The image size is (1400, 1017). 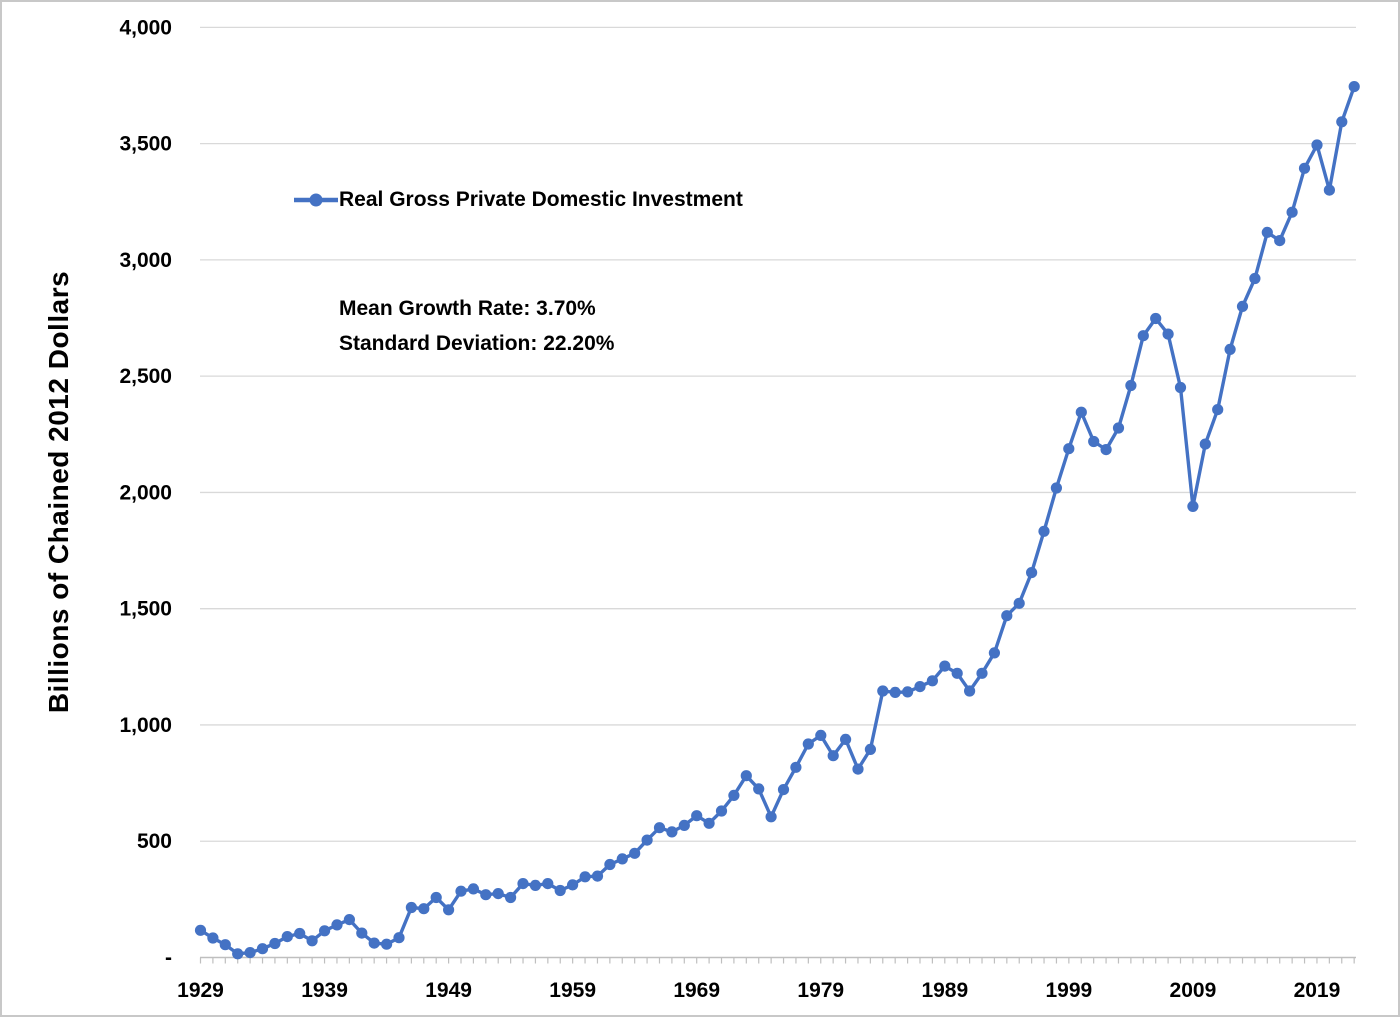 What do you see at coordinates (145, 260) in the screenshot?
I see `y-tick-label: 3,000` at bounding box center [145, 260].